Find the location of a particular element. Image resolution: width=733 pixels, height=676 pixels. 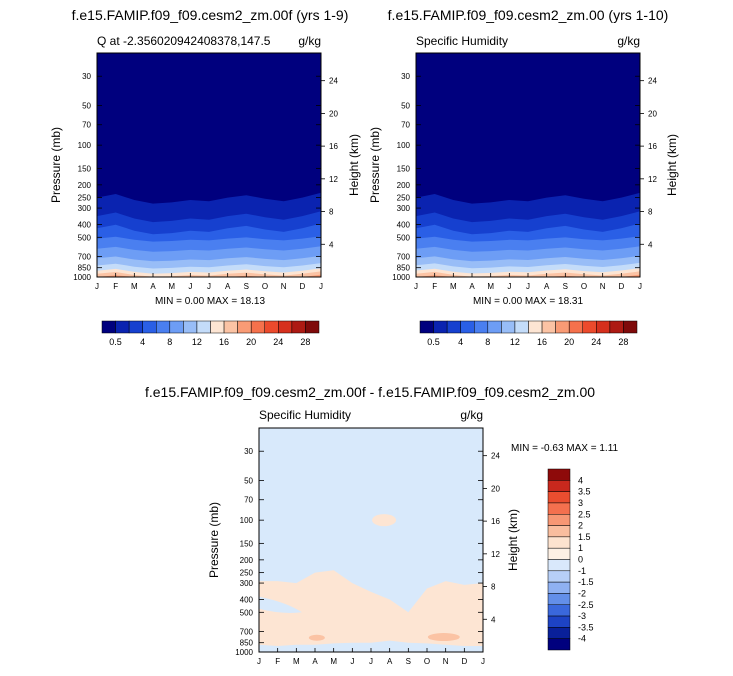

month-tick-label: O is located at coordinates (427, 661).